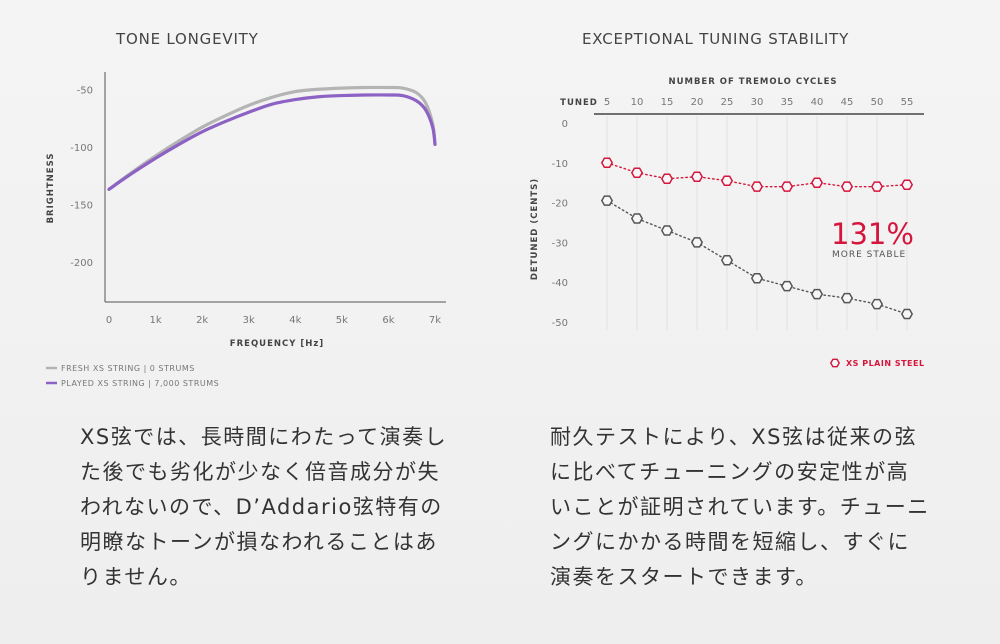 This screenshot has width=1000, height=644. I want to click on x-tick-label: 35, so click(787, 102).